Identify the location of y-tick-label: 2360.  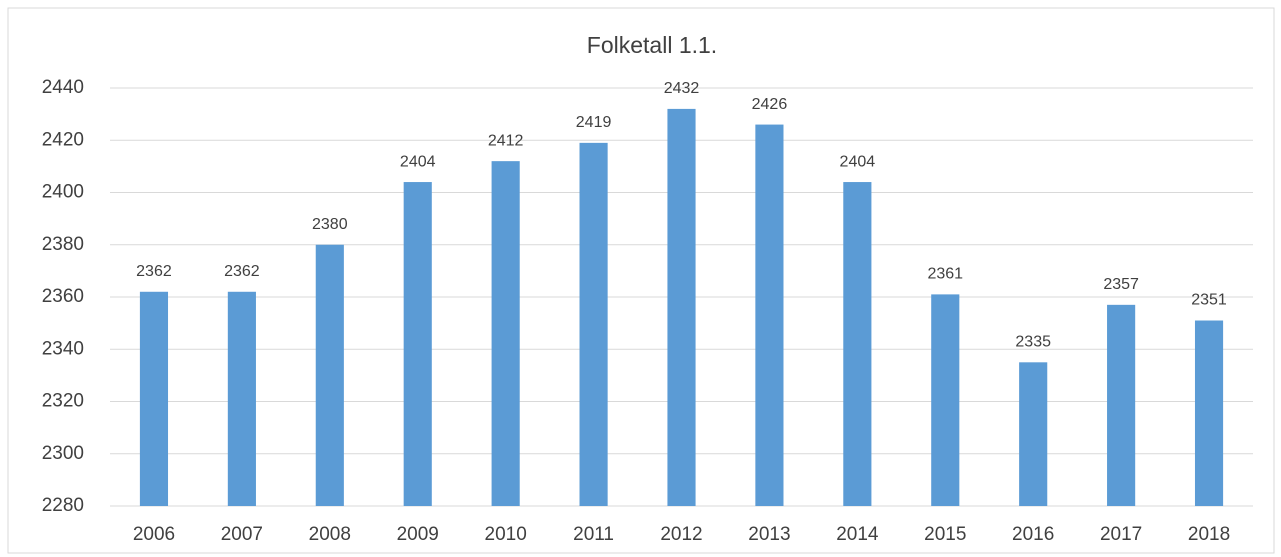
(63, 296).